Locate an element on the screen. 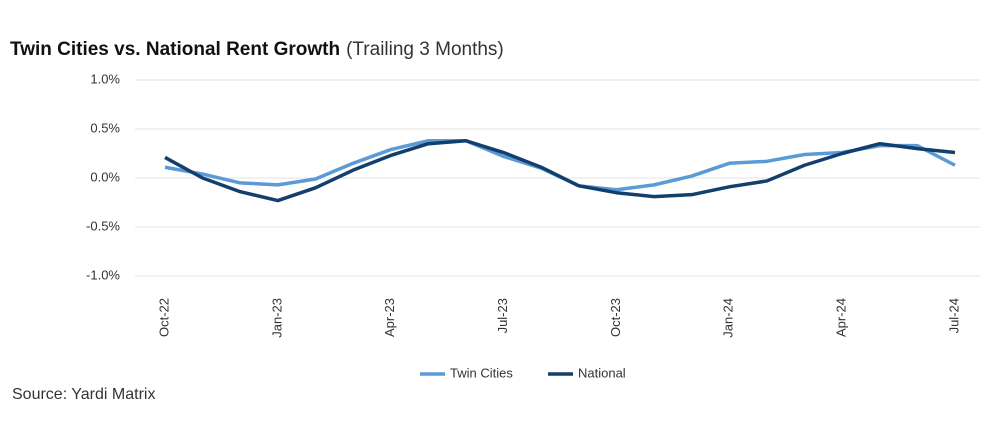  x-tick-label: Jan-23 is located at coordinates (276, 318).